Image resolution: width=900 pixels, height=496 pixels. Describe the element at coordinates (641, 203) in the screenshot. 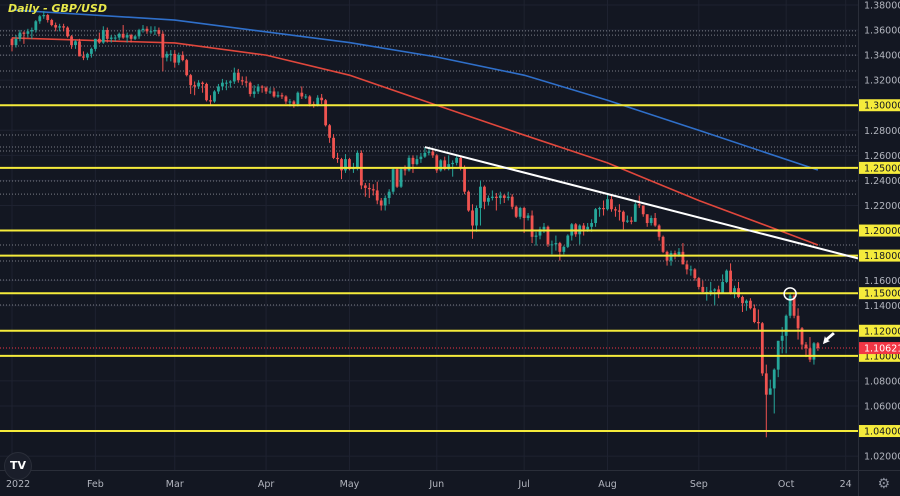

I see `trendline` at that location.